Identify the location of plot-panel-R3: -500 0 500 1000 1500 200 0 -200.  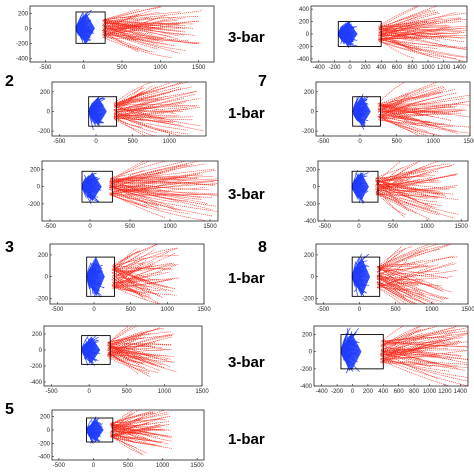
(382, 278).